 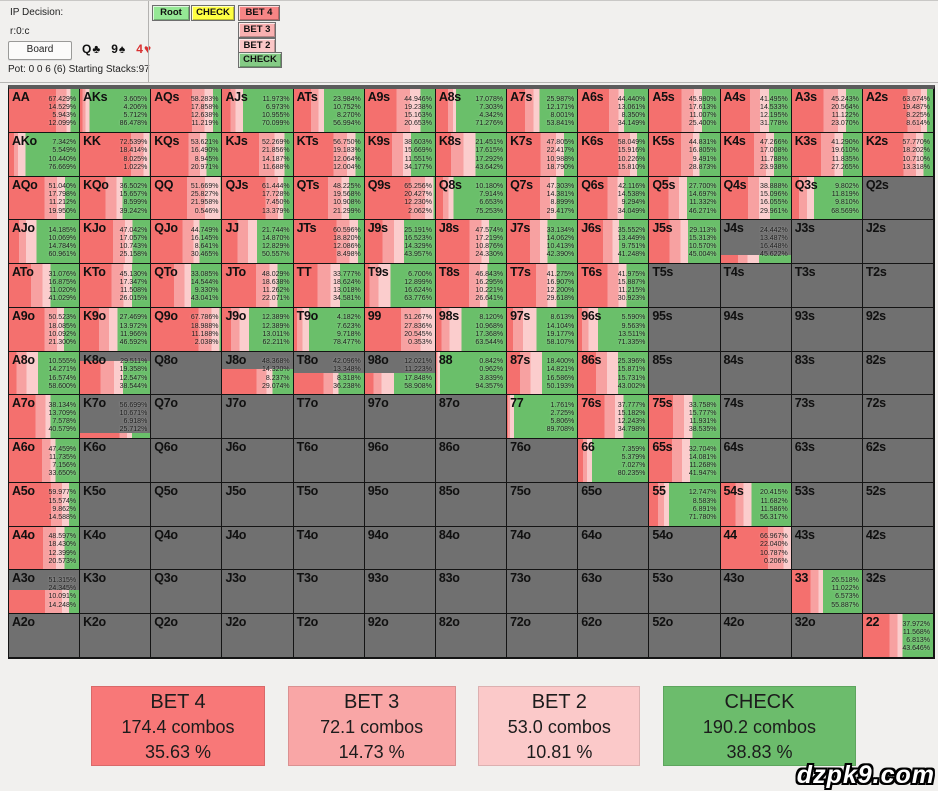 What do you see at coordinates (898, 329) in the screenshot?
I see `hand-cell-92s: 92s` at bounding box center [898, 329].